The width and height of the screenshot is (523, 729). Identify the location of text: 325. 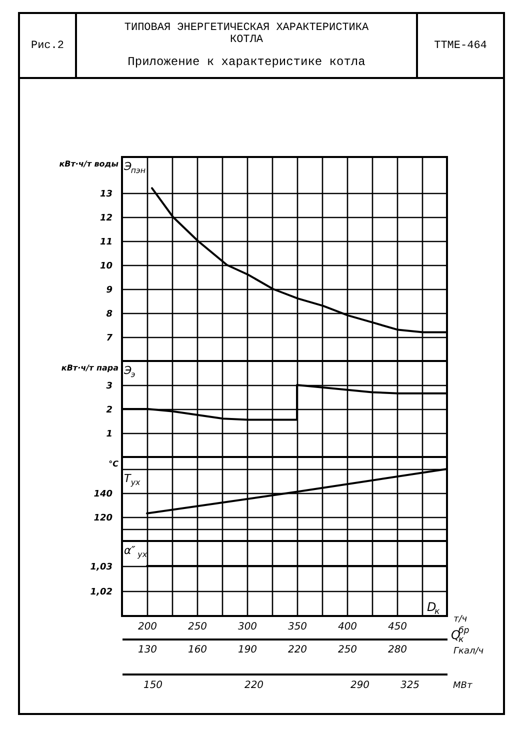
(410, 685).